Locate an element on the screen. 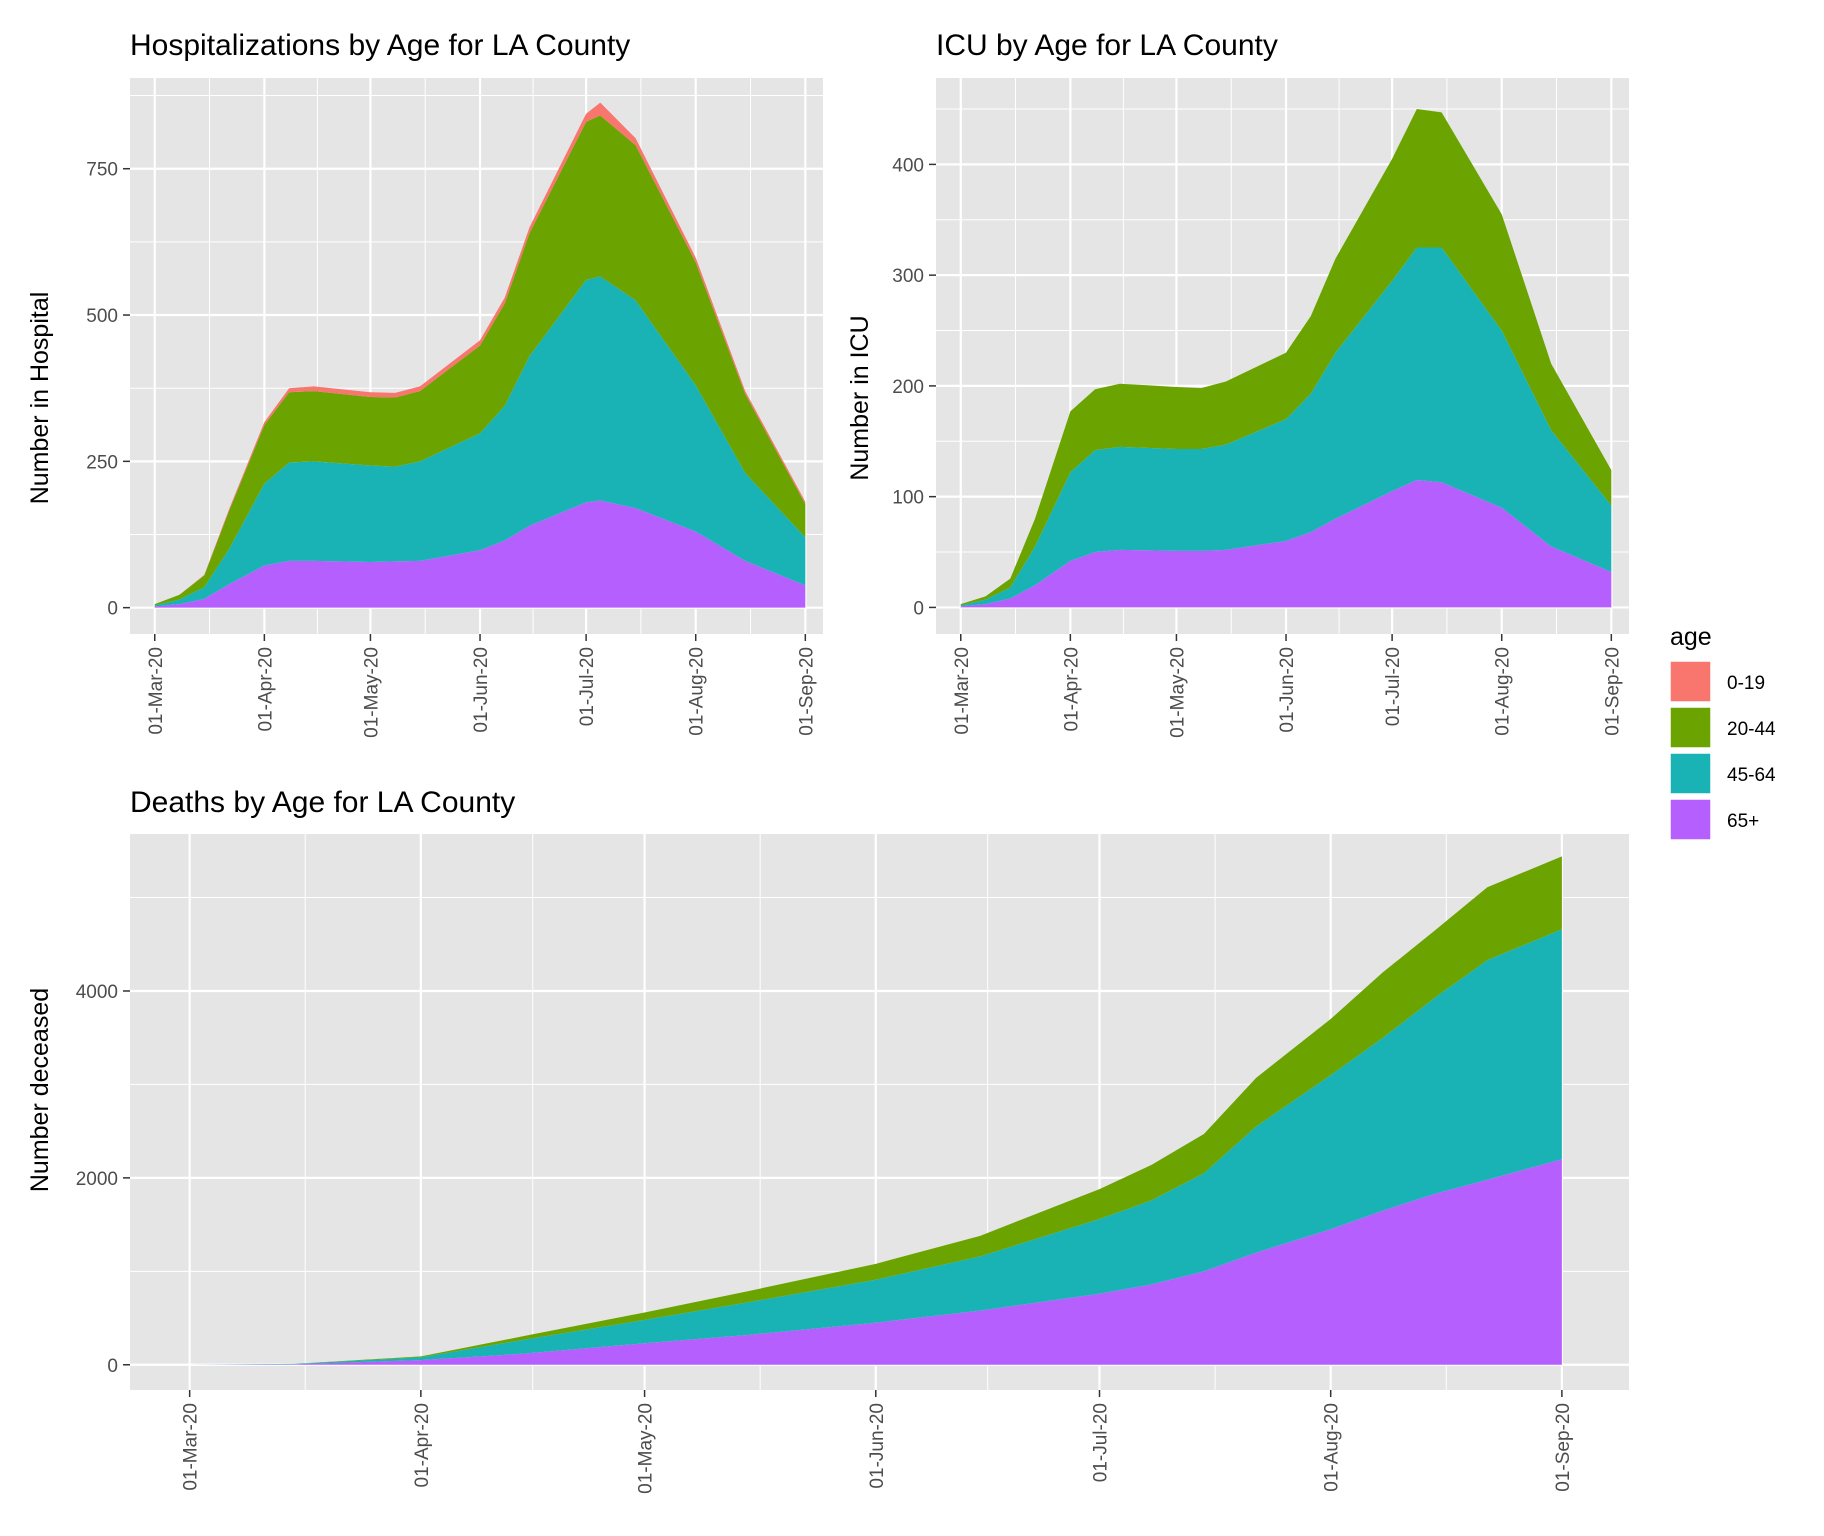 Image resolution: width=1824 pixels, height=1536 pixels. legend-title: age is located at coordinates (1691, 637).